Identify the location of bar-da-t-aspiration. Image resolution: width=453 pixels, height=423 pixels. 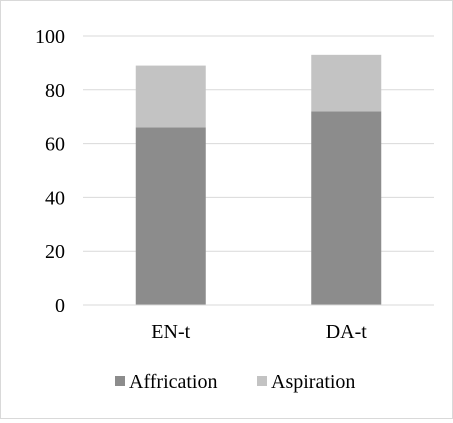
(346, 83).